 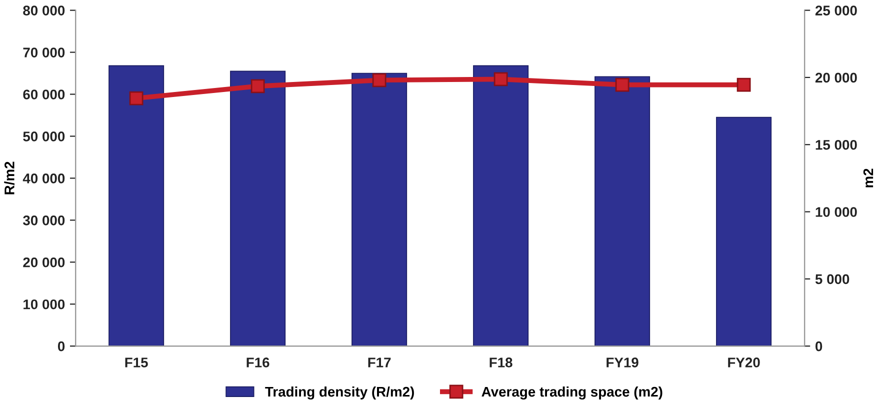 What do you see at coordinates (832, 279) in the screenshot?
I see `y2-tick-label: 5 000` at bounding box center [832, 279].